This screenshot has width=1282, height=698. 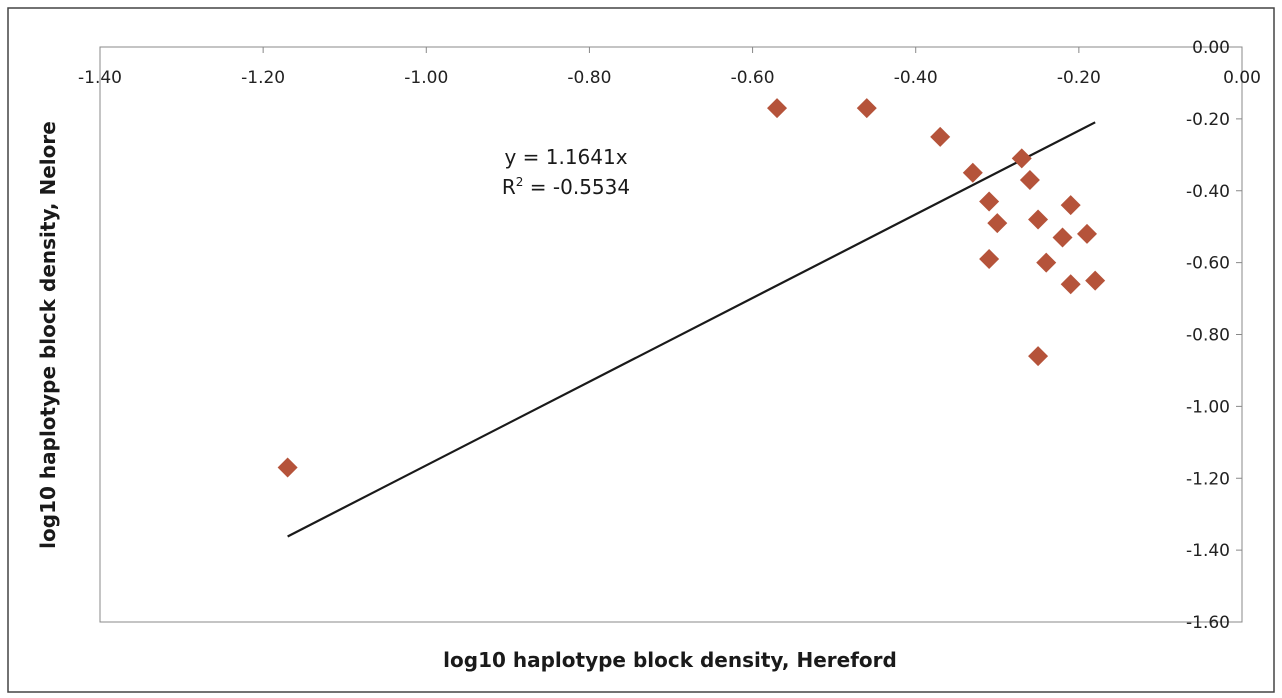 I want to click on x-tick-label: -0.20, so click(x=1079, y=78).